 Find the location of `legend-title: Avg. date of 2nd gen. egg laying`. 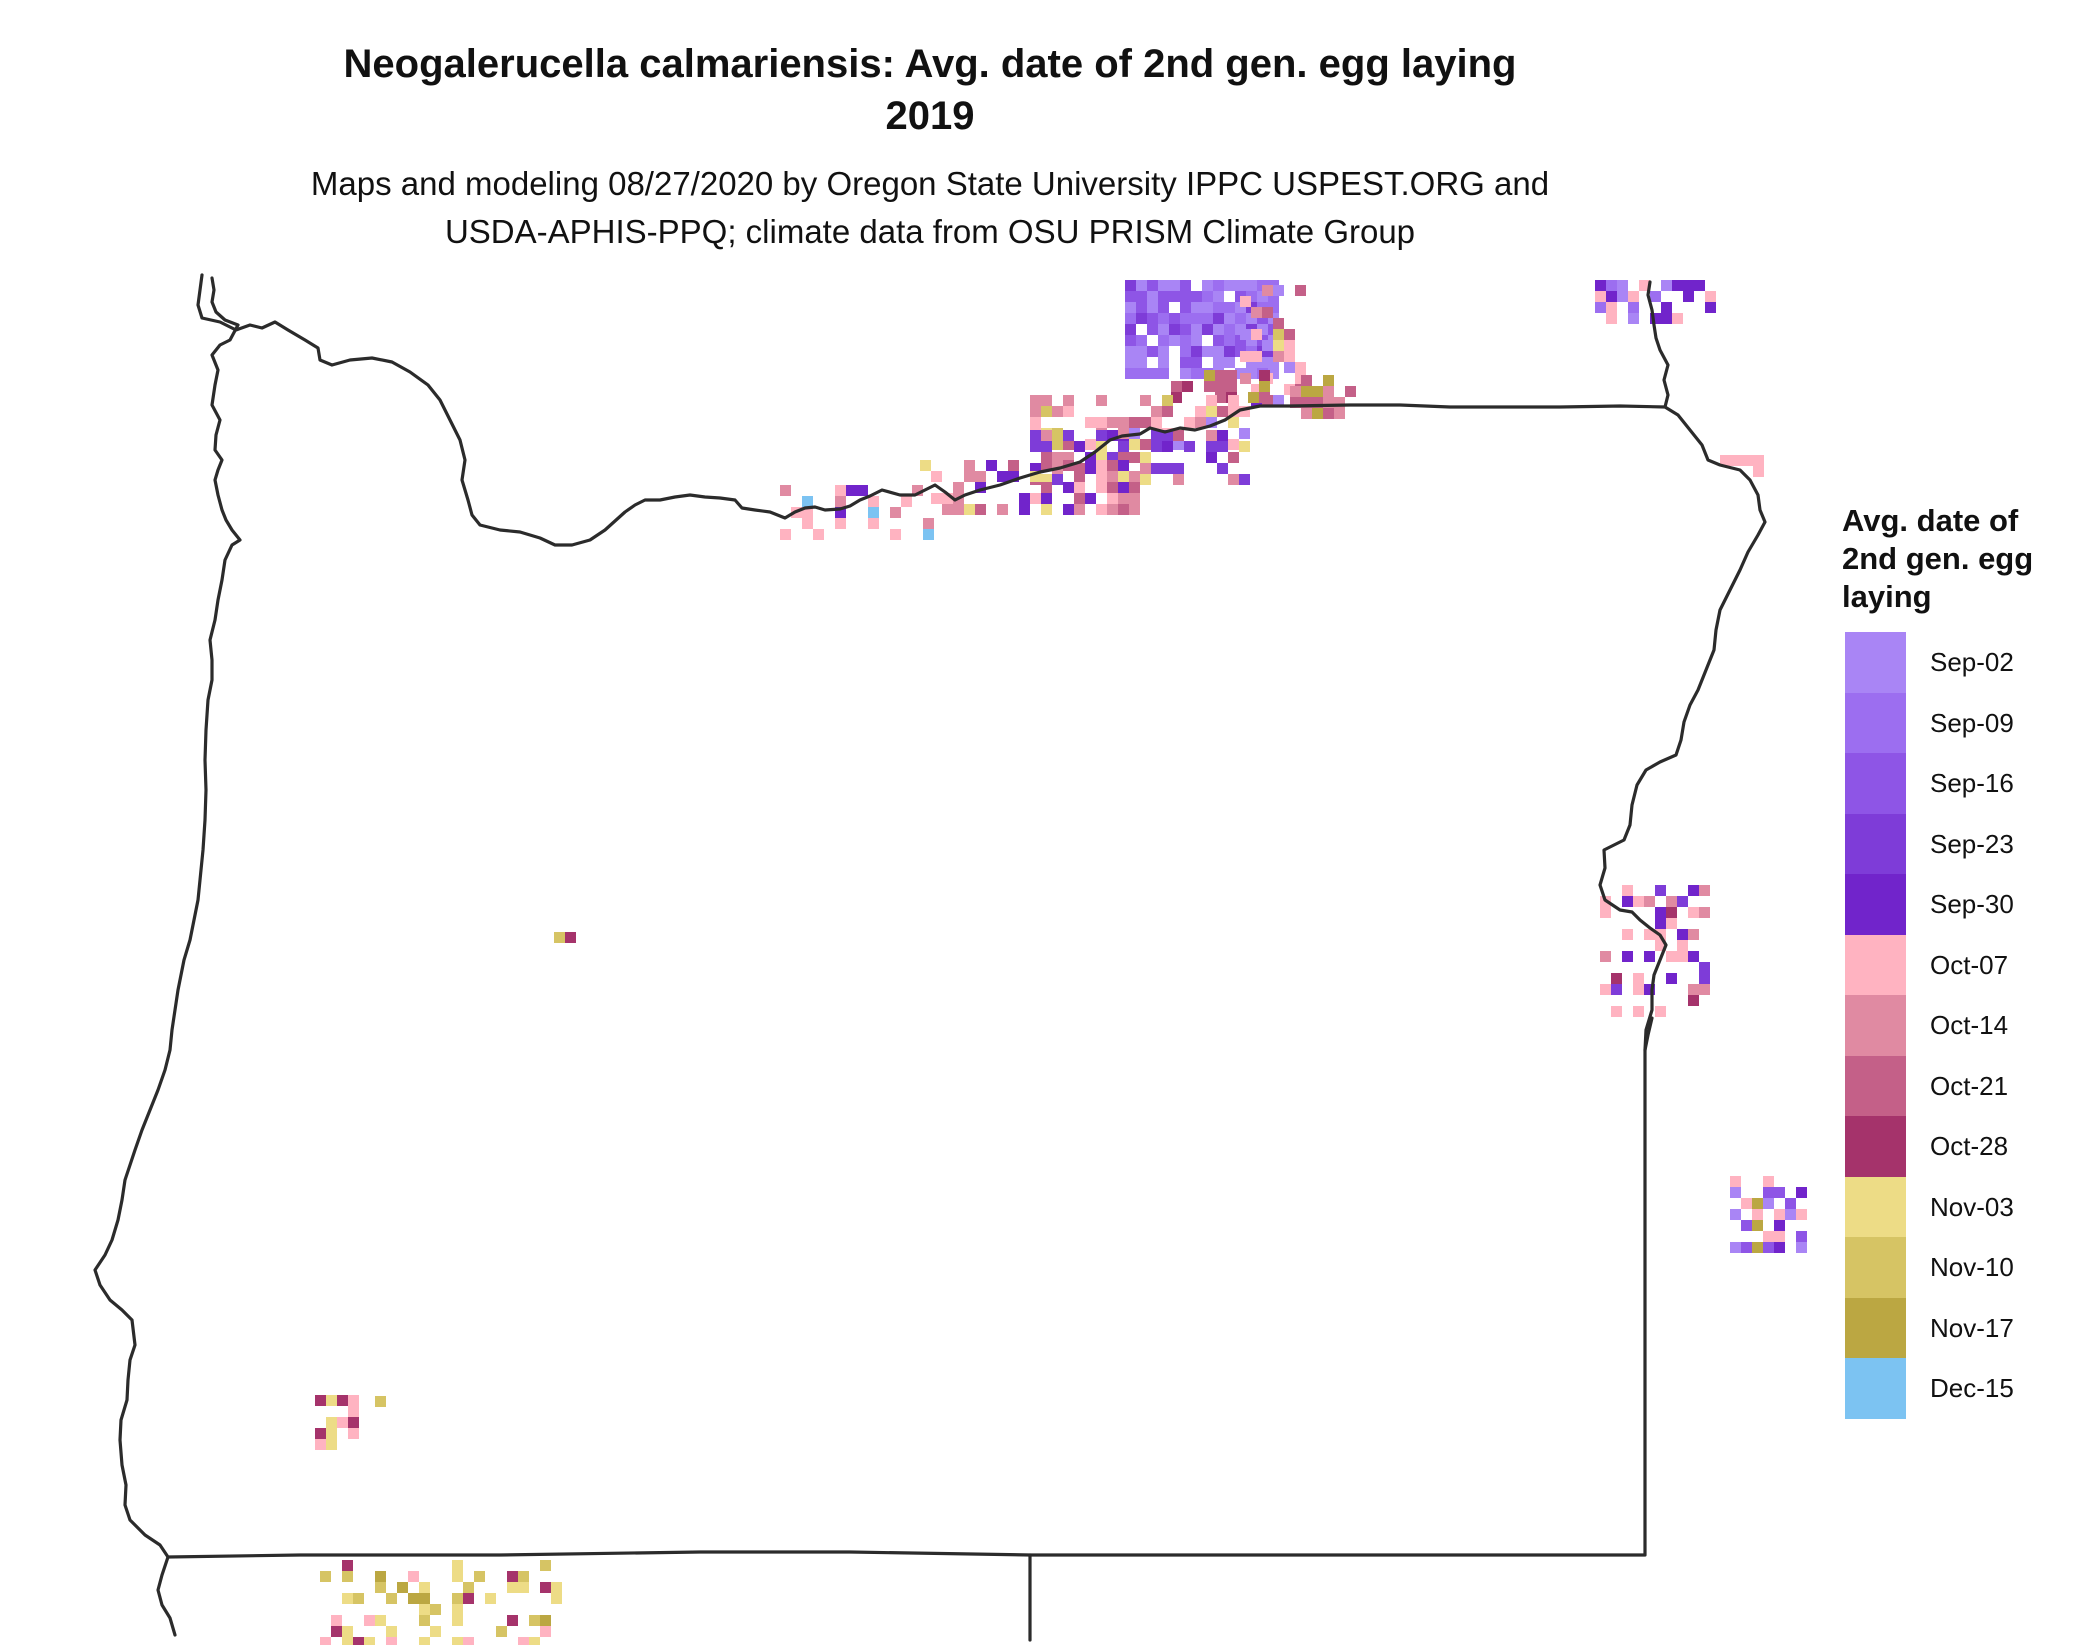

legend-title: Avg. date of 2nd gen. egg laying is located at coordinates (1937, 559).